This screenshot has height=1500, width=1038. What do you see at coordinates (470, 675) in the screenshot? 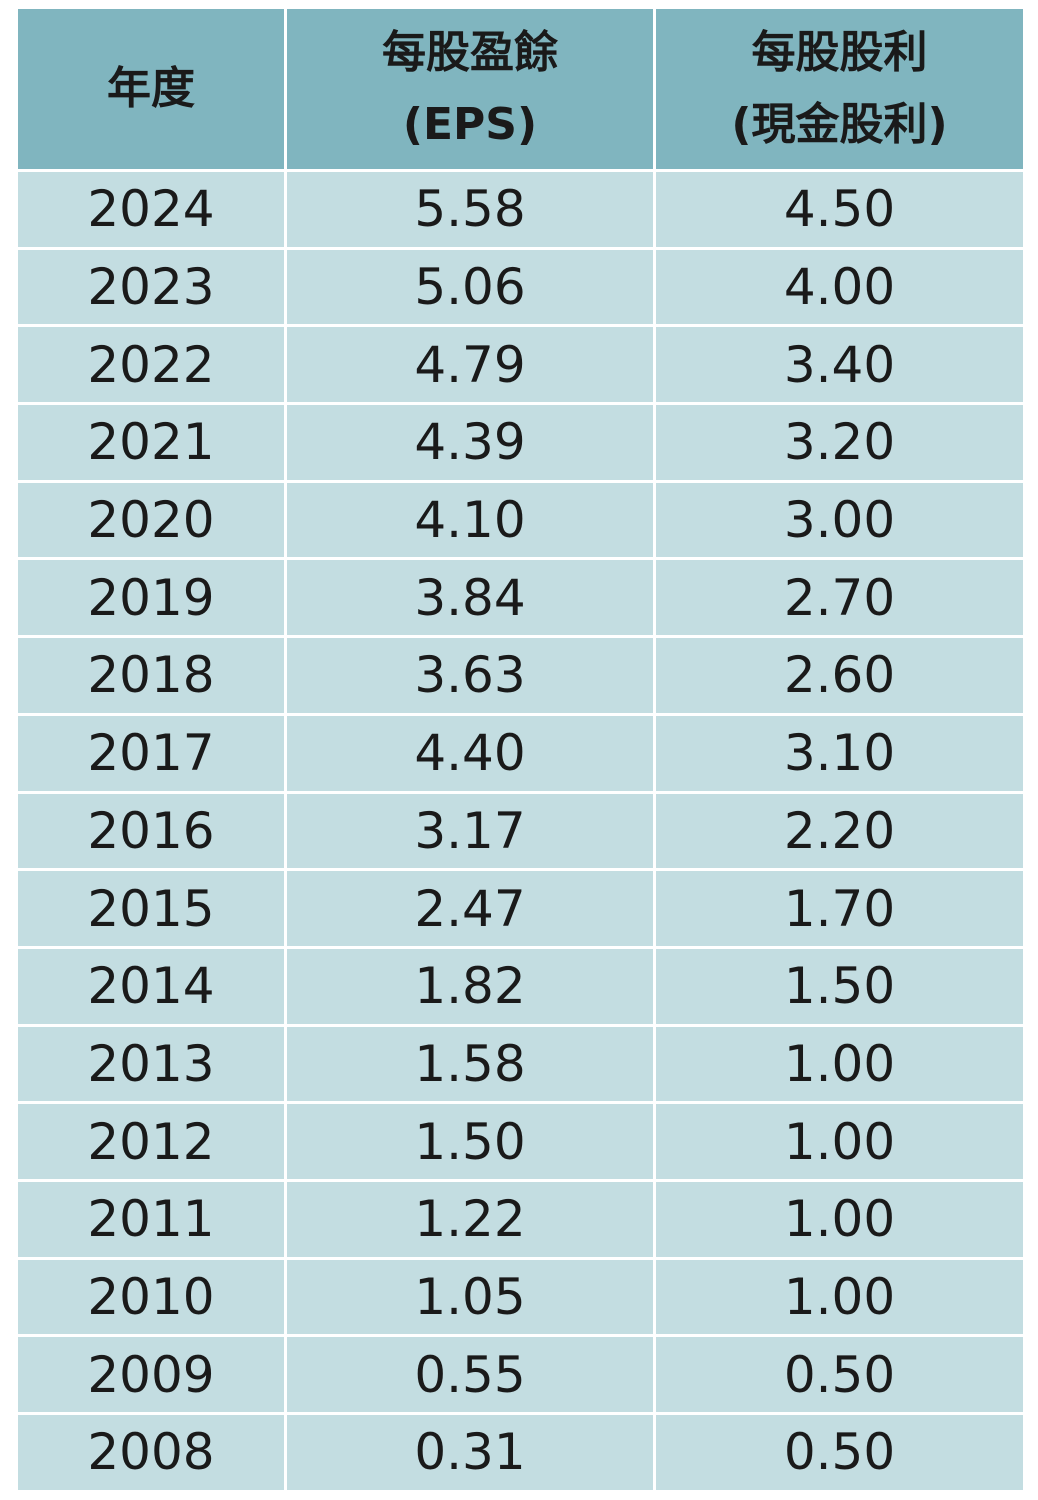
I see `table-cell: 3.63` at bounding box center [470, 675].